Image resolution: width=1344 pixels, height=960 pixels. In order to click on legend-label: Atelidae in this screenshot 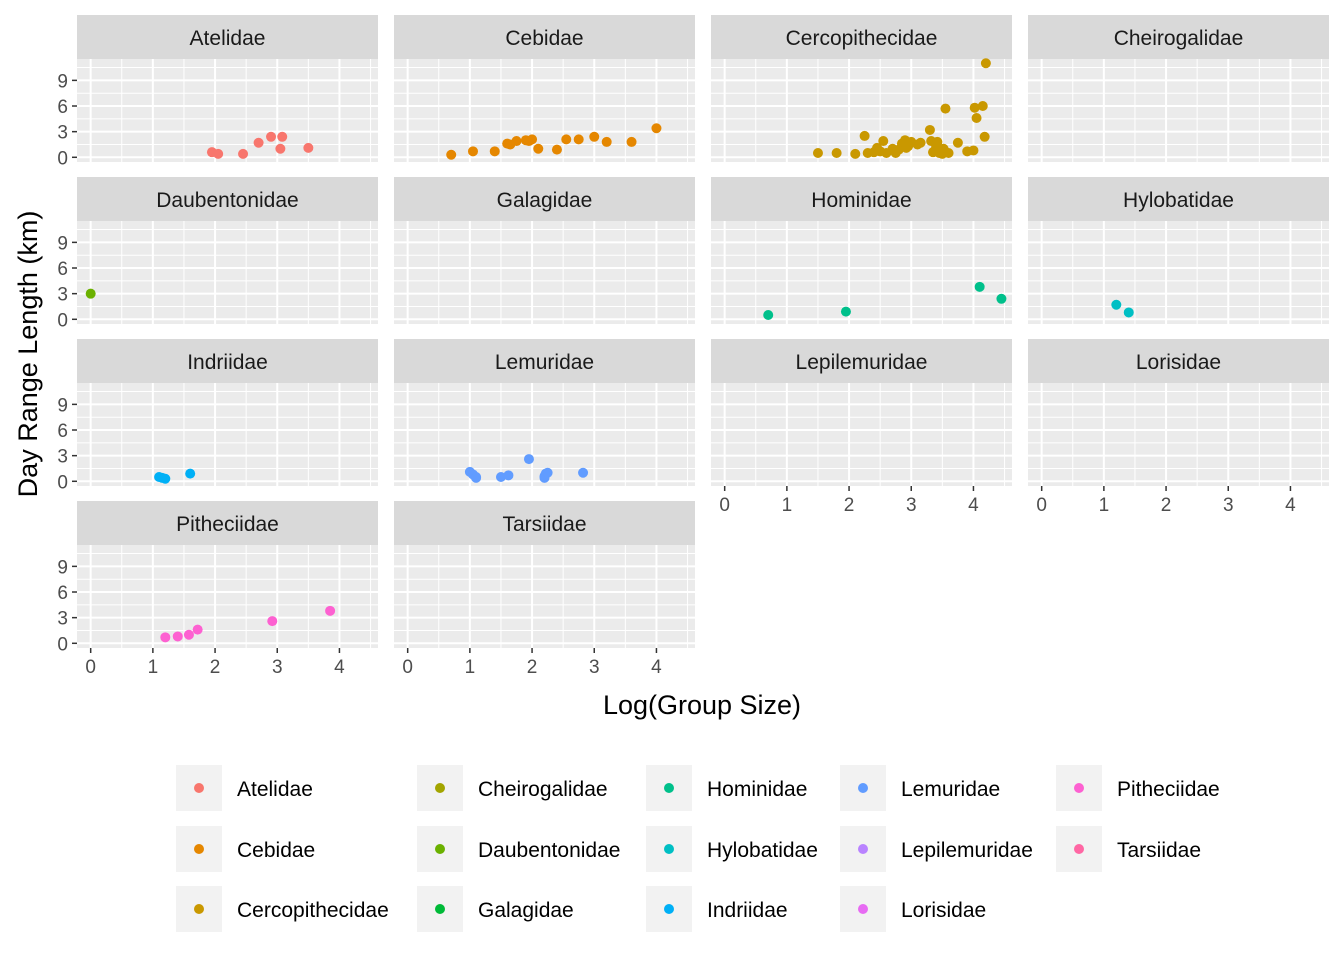, I will do `click(275, 789)`.